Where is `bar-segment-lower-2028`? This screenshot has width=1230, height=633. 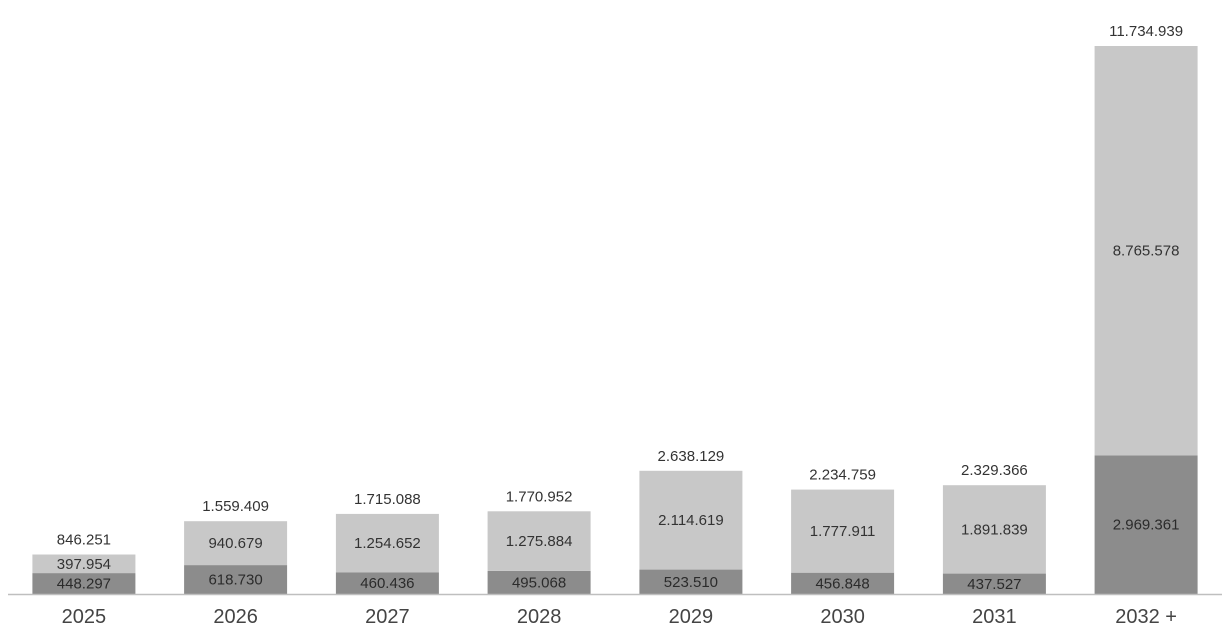 bar-segment-lower-2028 is located at coordinates (539, 582).